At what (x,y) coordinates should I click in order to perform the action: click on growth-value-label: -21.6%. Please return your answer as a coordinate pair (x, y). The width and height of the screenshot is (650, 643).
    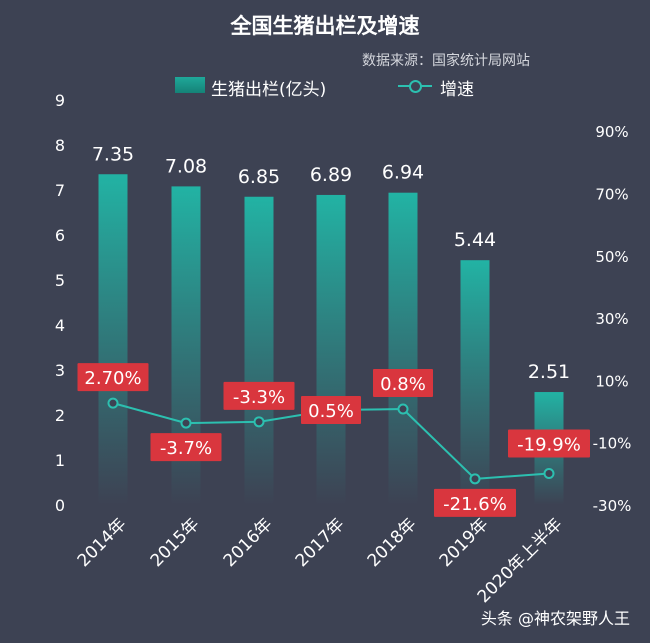
    Looking at the image, I should click on (475, 504).